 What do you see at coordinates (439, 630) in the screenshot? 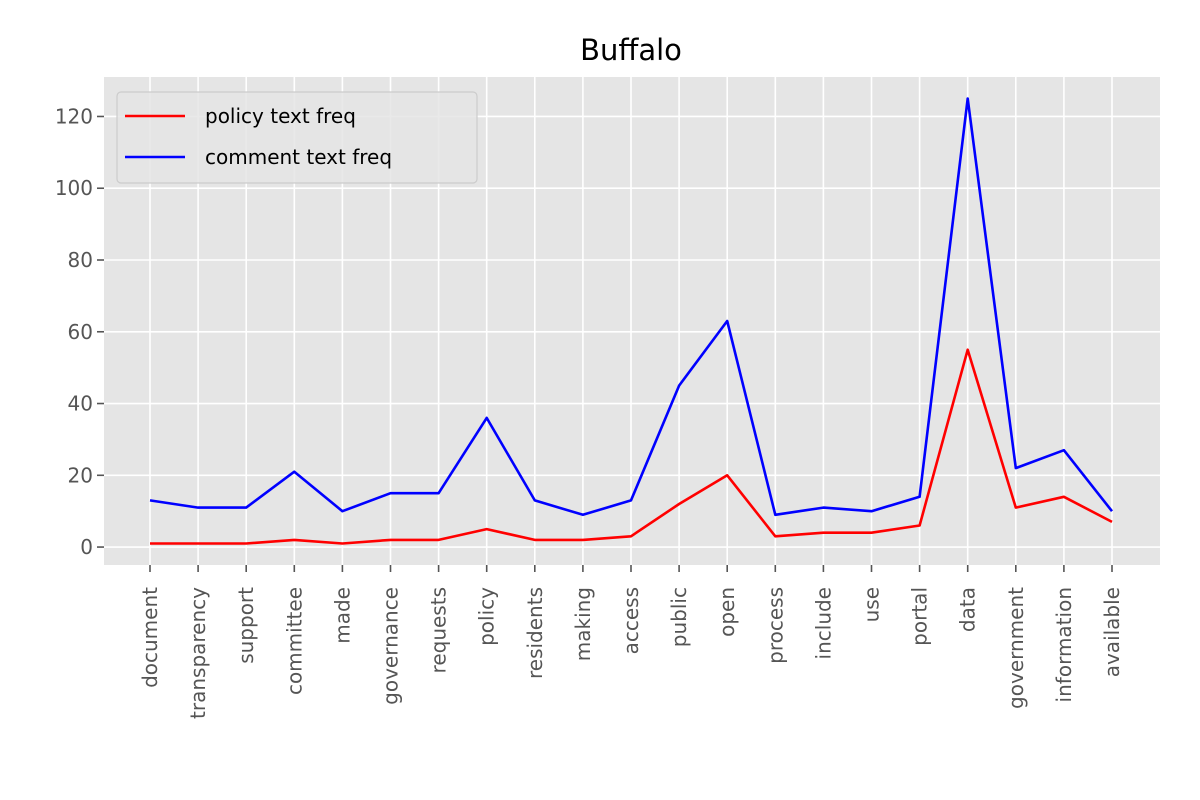
I see `x-tick-label: requests` at bounding box center [439, 630].